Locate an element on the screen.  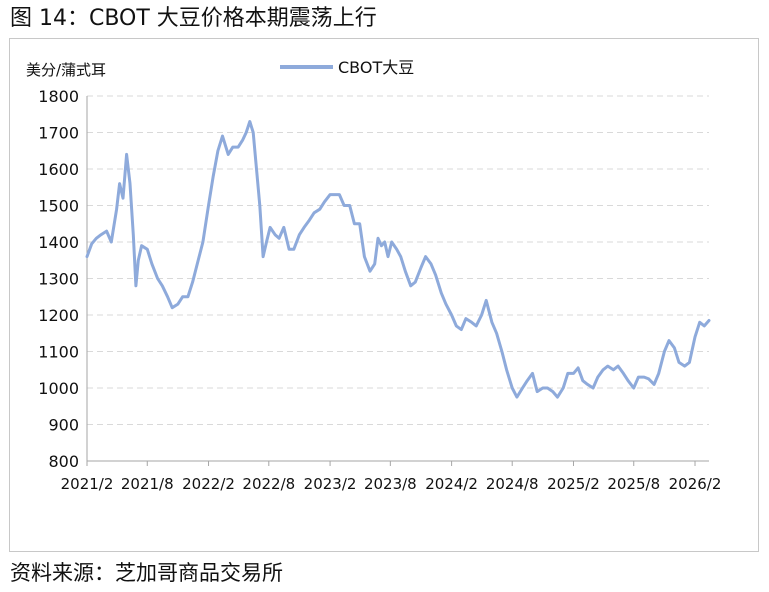
y-tick-label: 800 is located at coordinates (63, 461).